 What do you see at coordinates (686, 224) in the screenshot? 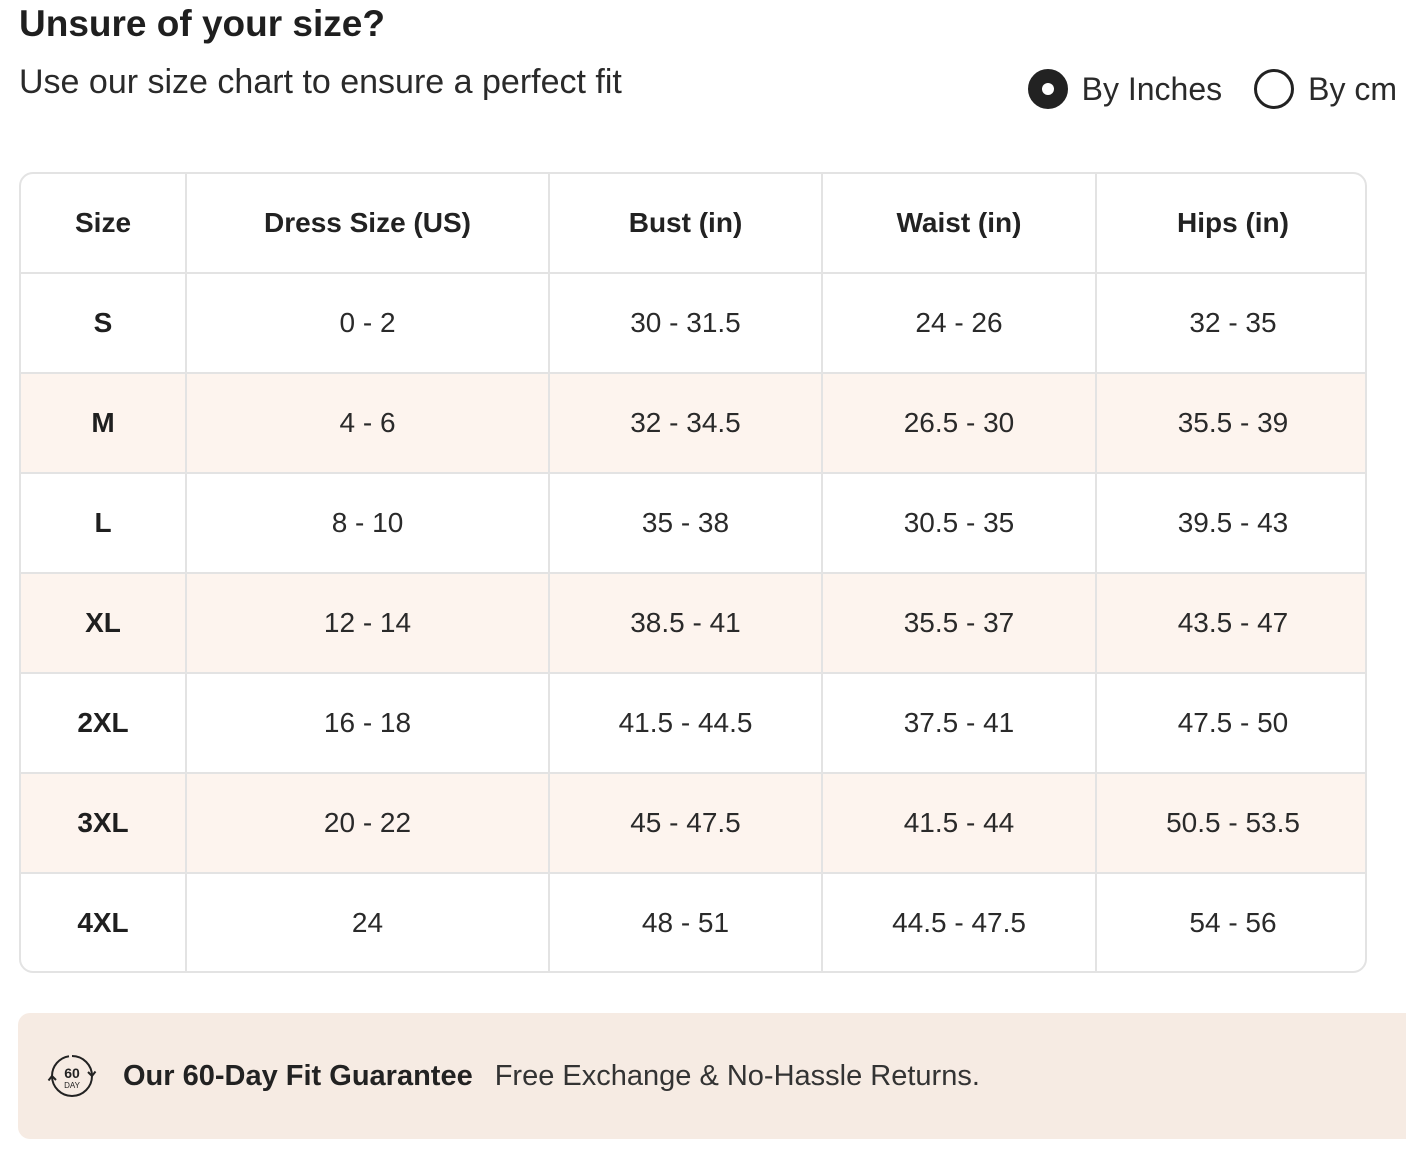
I see `column-header: Bust (in)` at bounding box center [686, 224].